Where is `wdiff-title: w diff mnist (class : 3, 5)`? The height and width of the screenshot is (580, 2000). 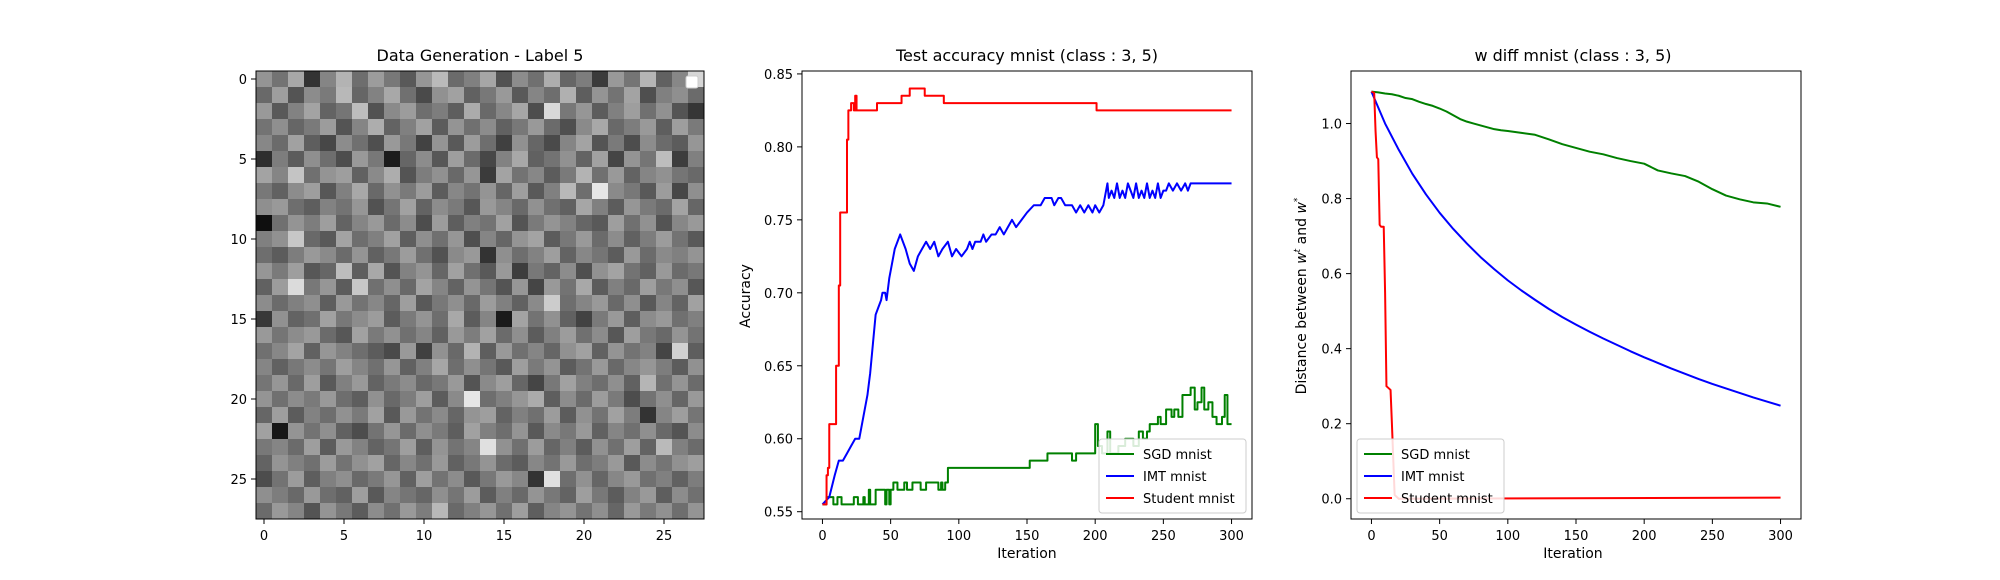
wdiff-title: w diff mnist (class : 3, 5) is located at coordinates (1572, 55).